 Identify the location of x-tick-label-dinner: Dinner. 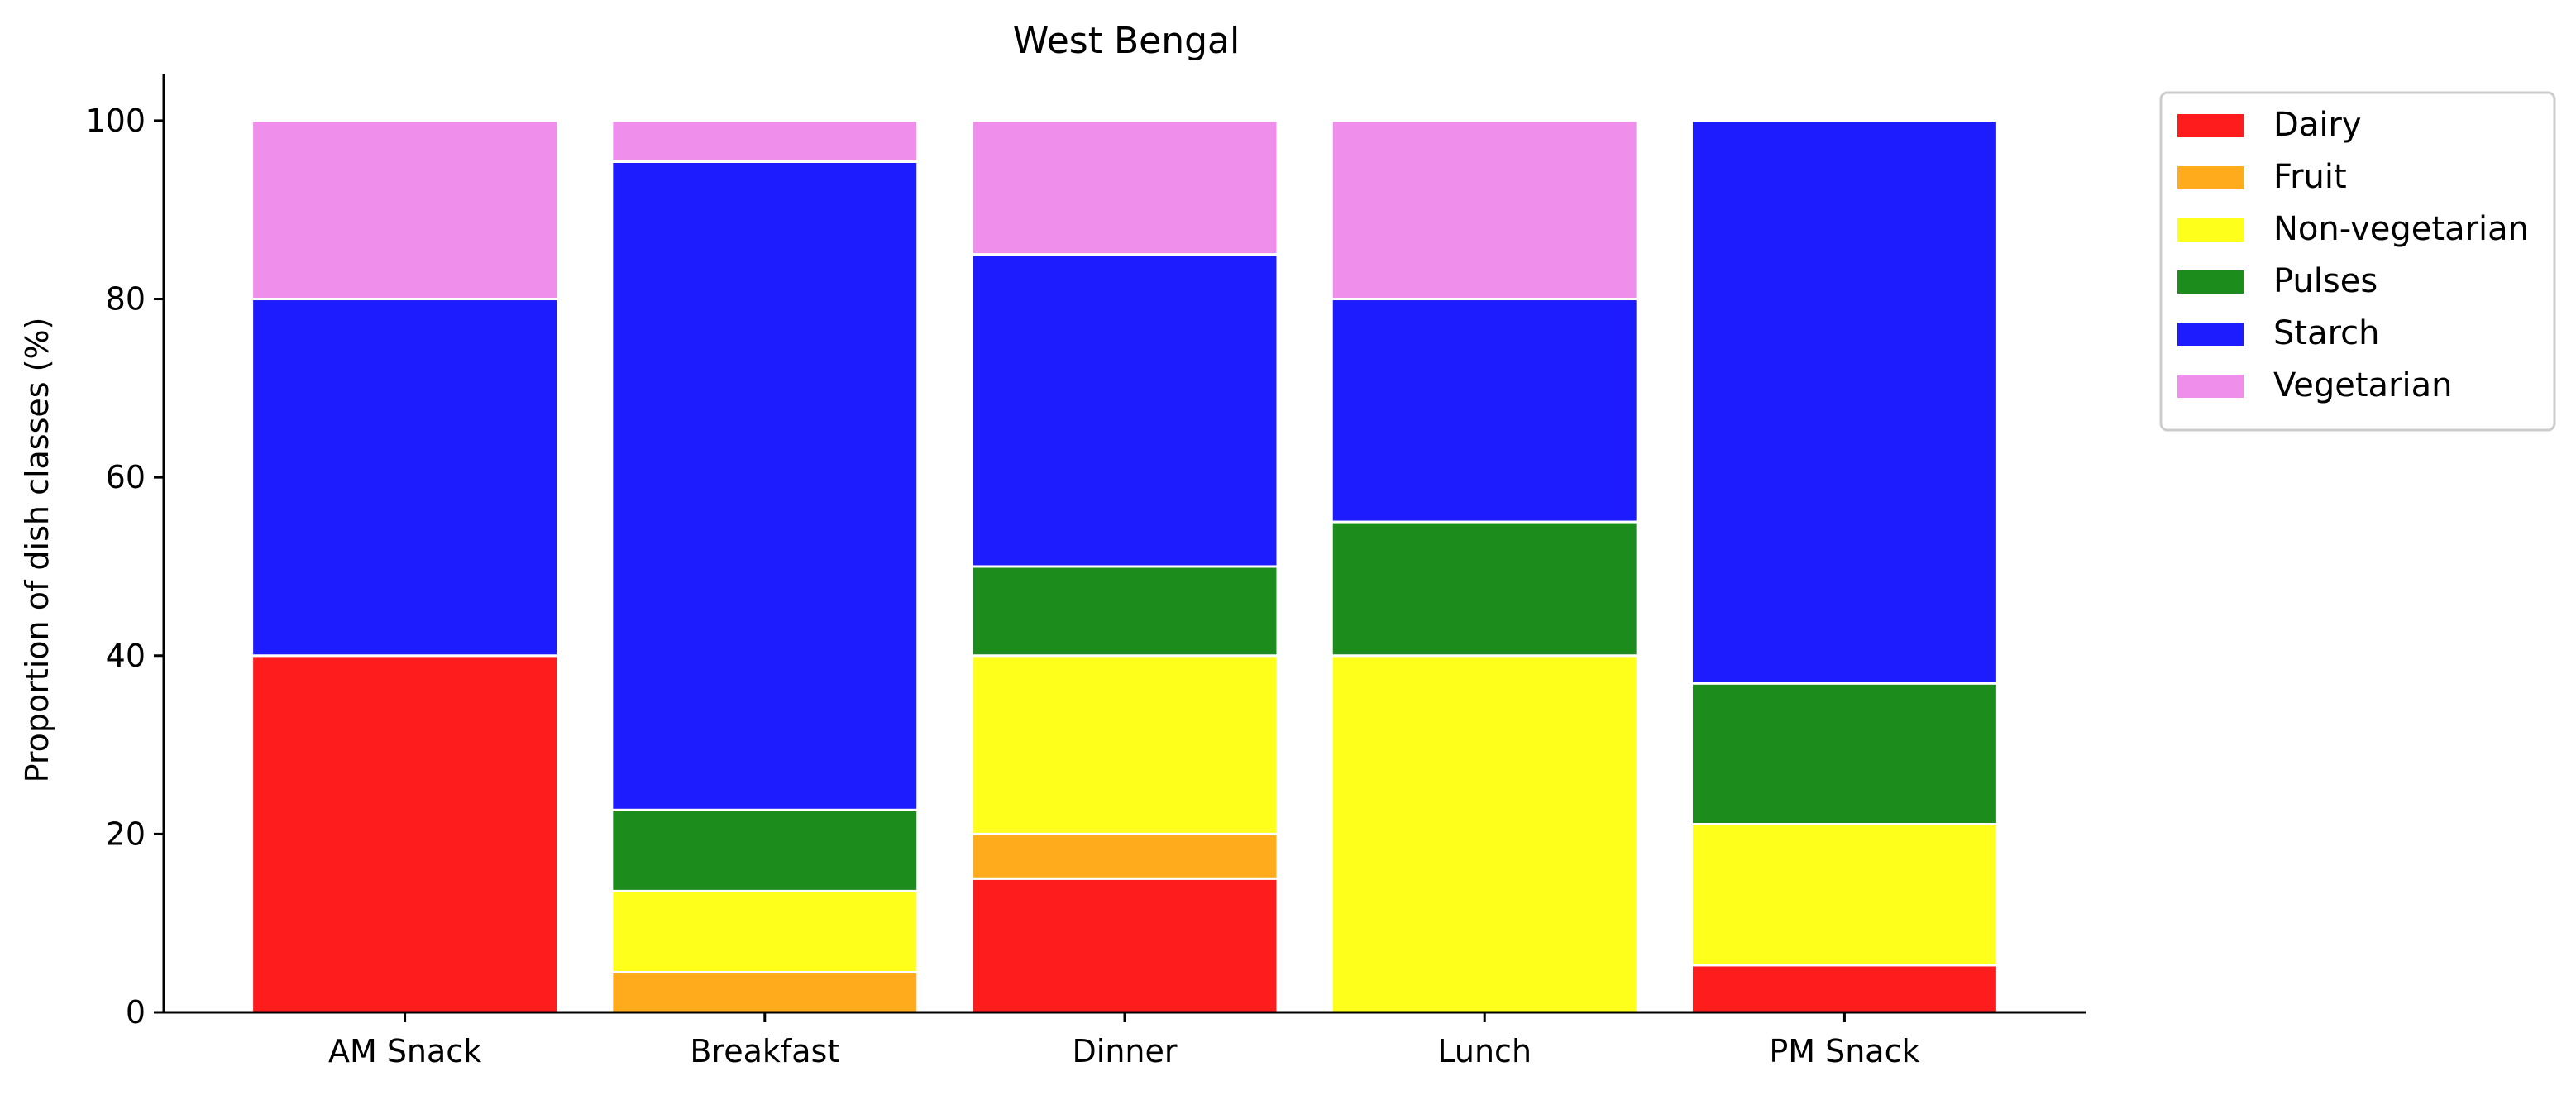
(1125, 1051).